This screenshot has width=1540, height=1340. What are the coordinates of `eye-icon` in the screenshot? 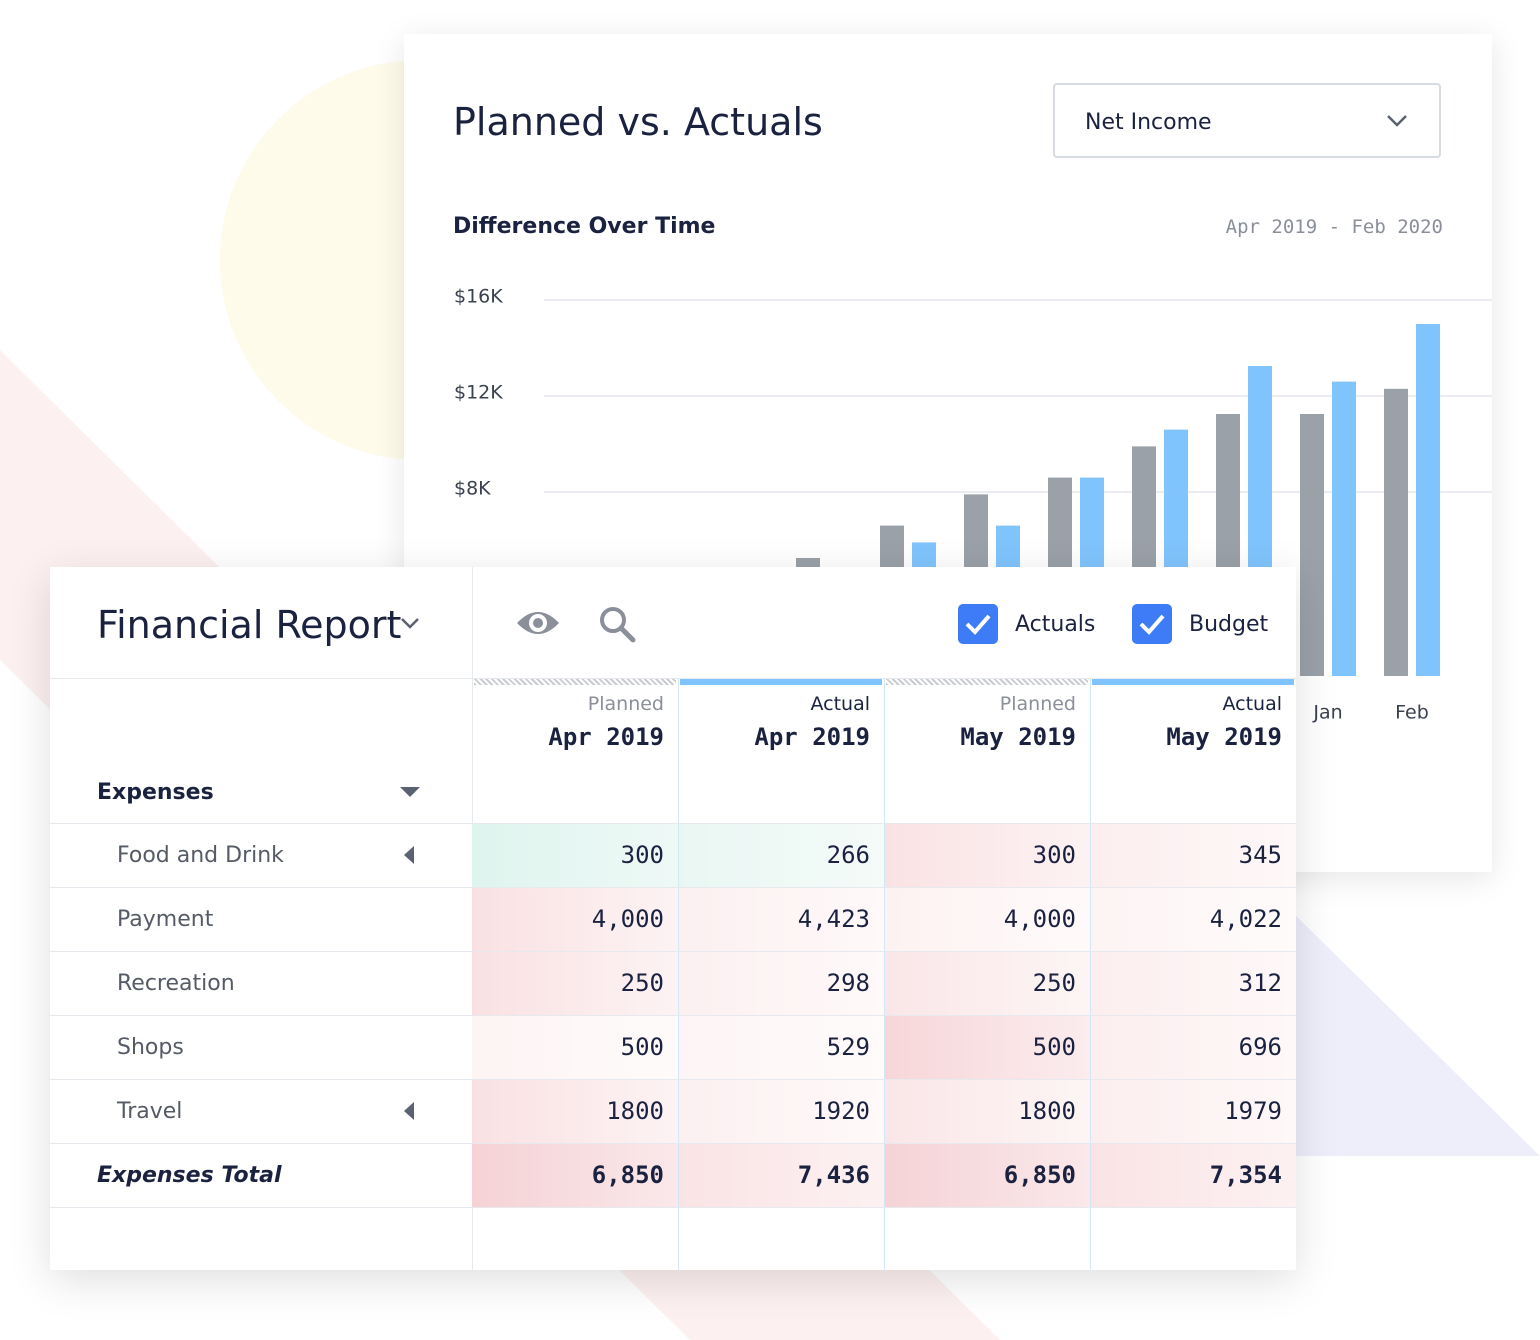 It's located at (539, 623).